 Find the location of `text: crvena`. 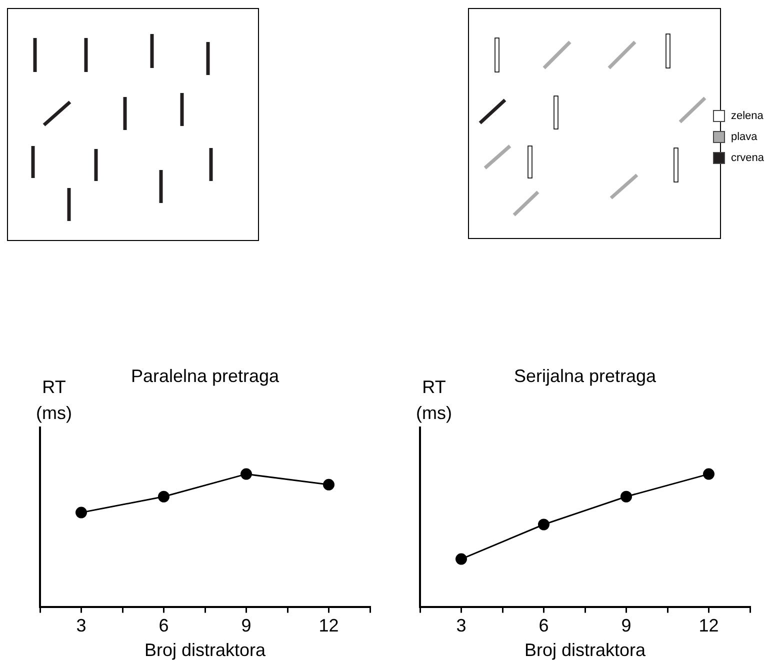

text: crvena is located at coordinates (747, 158).